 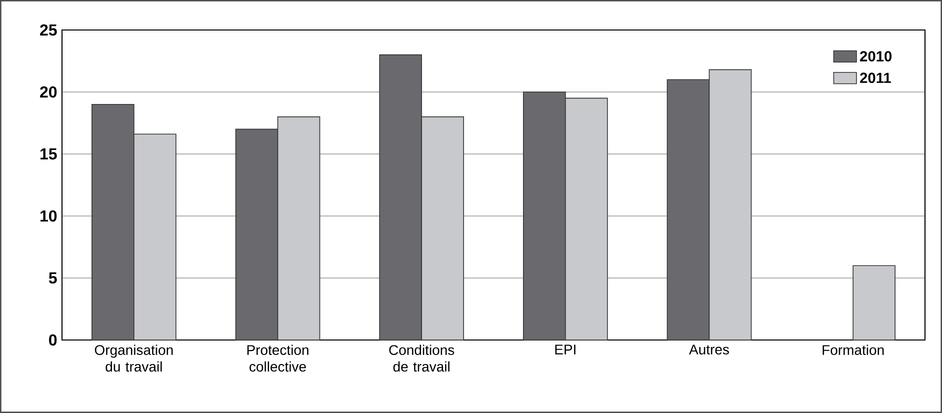 What do you see at coordinates (48, 216) in the screenshot?
I see `y-tick-label: 10` at bounding box center [48, 216].